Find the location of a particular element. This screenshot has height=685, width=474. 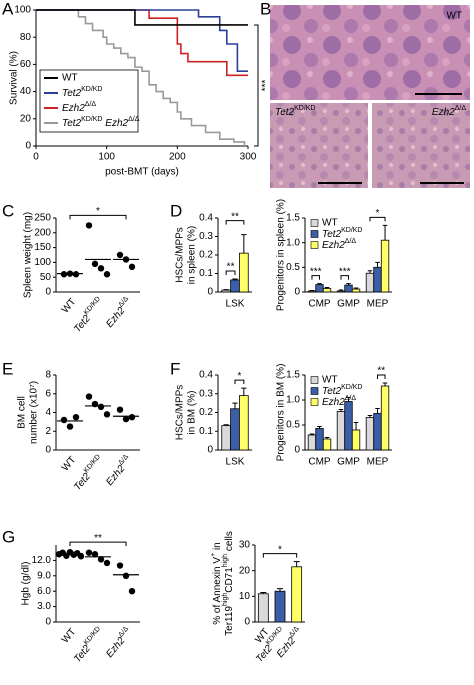

x-tick-label: GMP is located at coordinates (348, 462).